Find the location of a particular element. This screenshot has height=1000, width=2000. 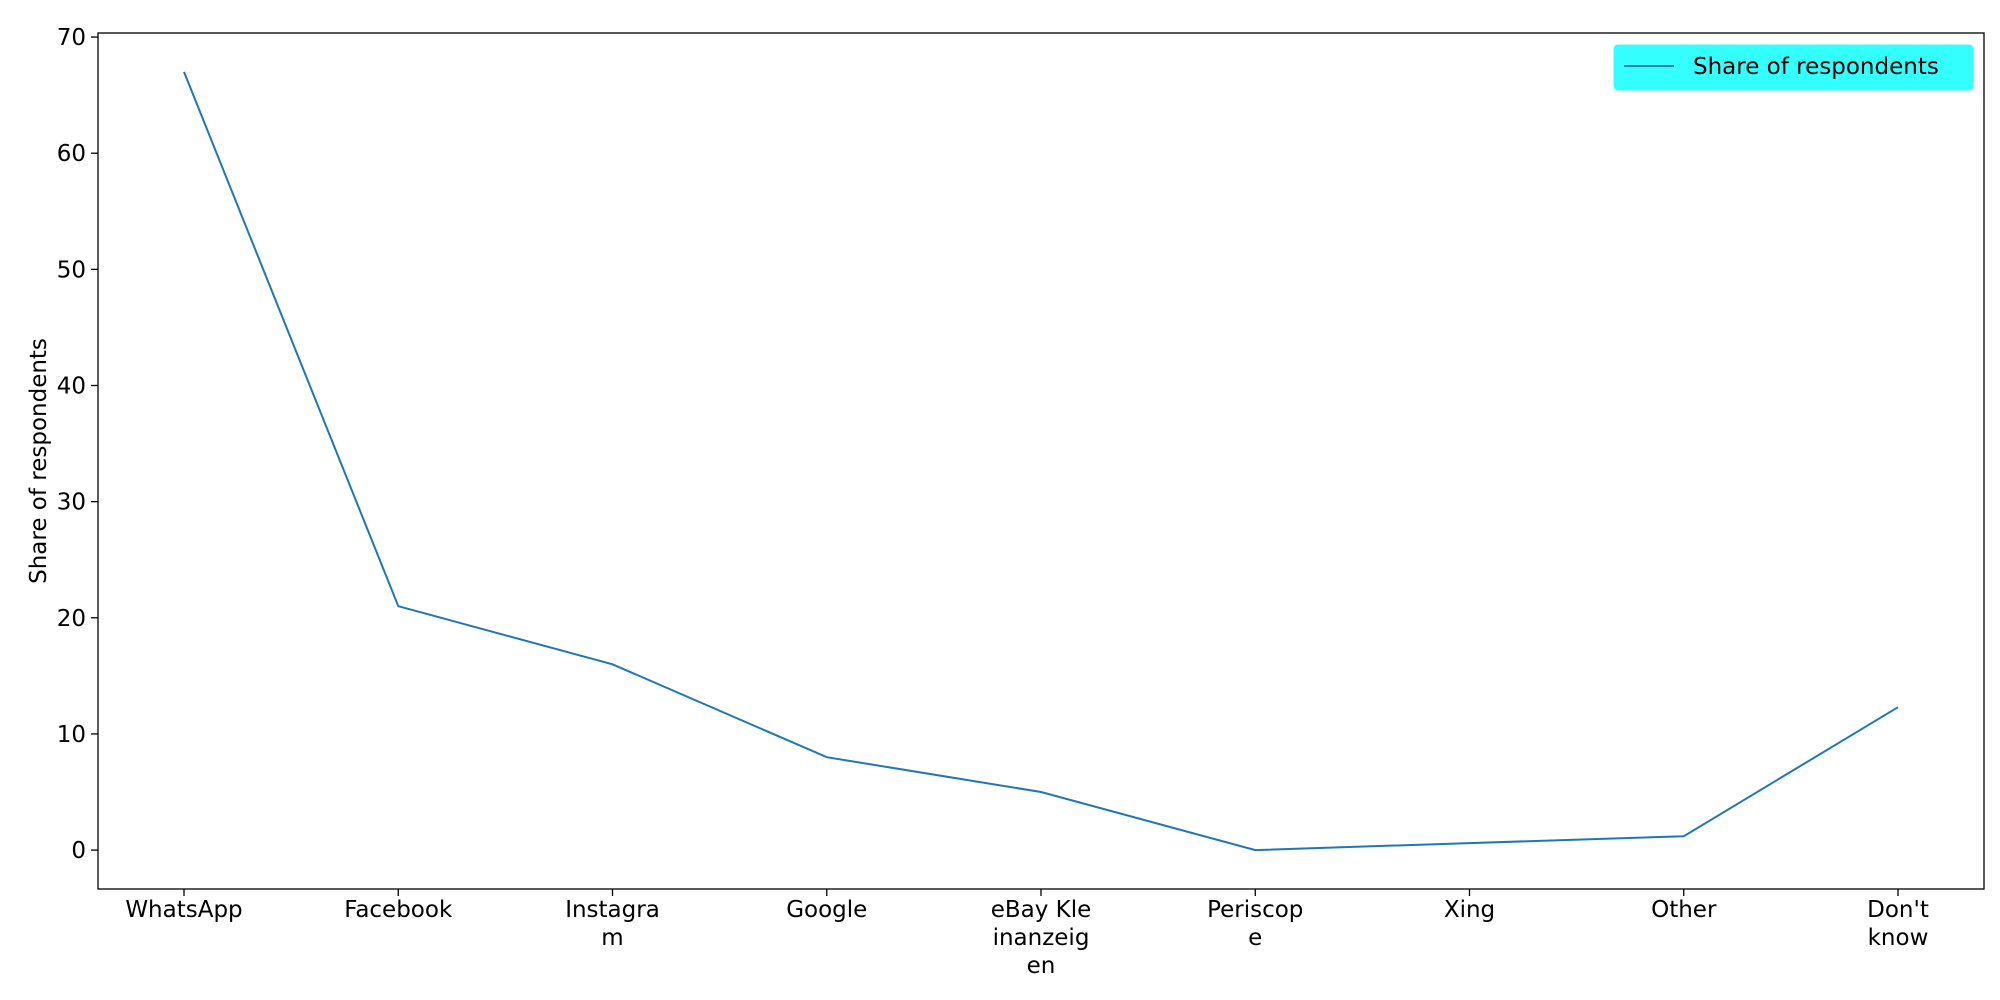

legend-box is located at coordinates (1793, 67).